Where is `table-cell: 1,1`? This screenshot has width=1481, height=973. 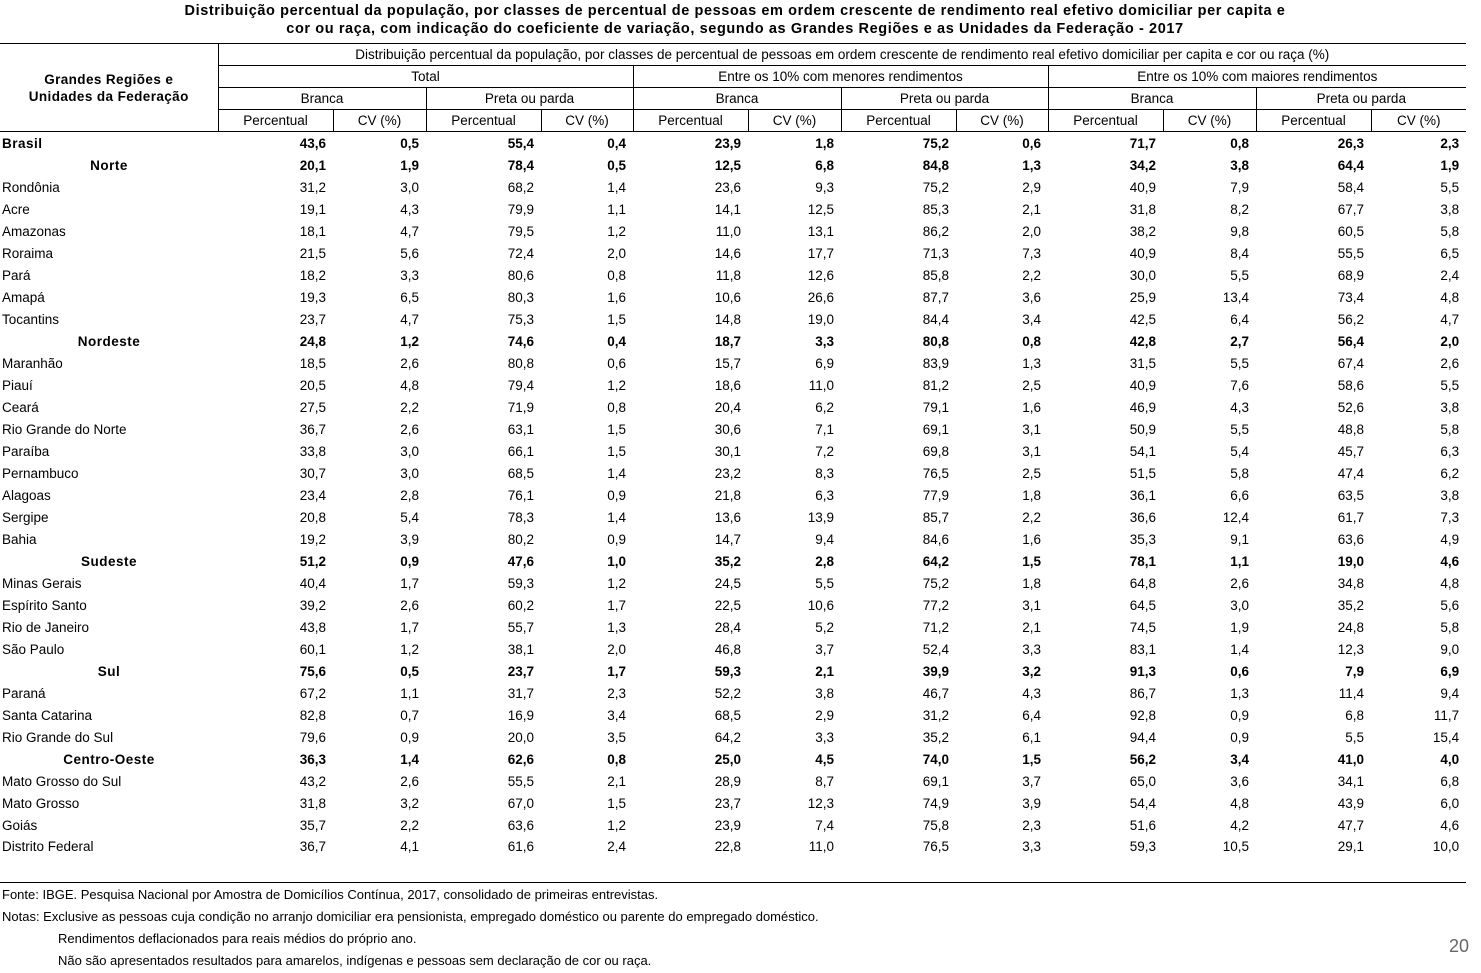
table-cell: 1,1 is located at coordinates (1239, 561).